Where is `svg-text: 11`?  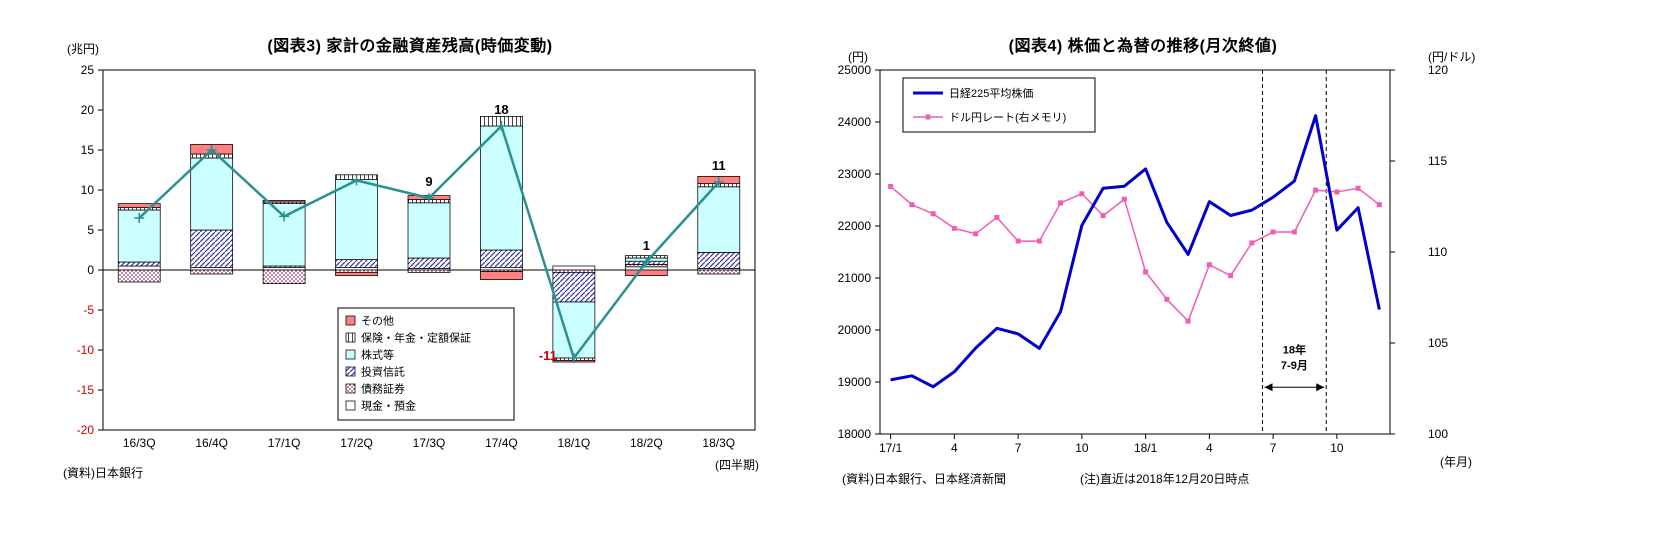 svg-text: 11 is located at coordinates (719, 165).